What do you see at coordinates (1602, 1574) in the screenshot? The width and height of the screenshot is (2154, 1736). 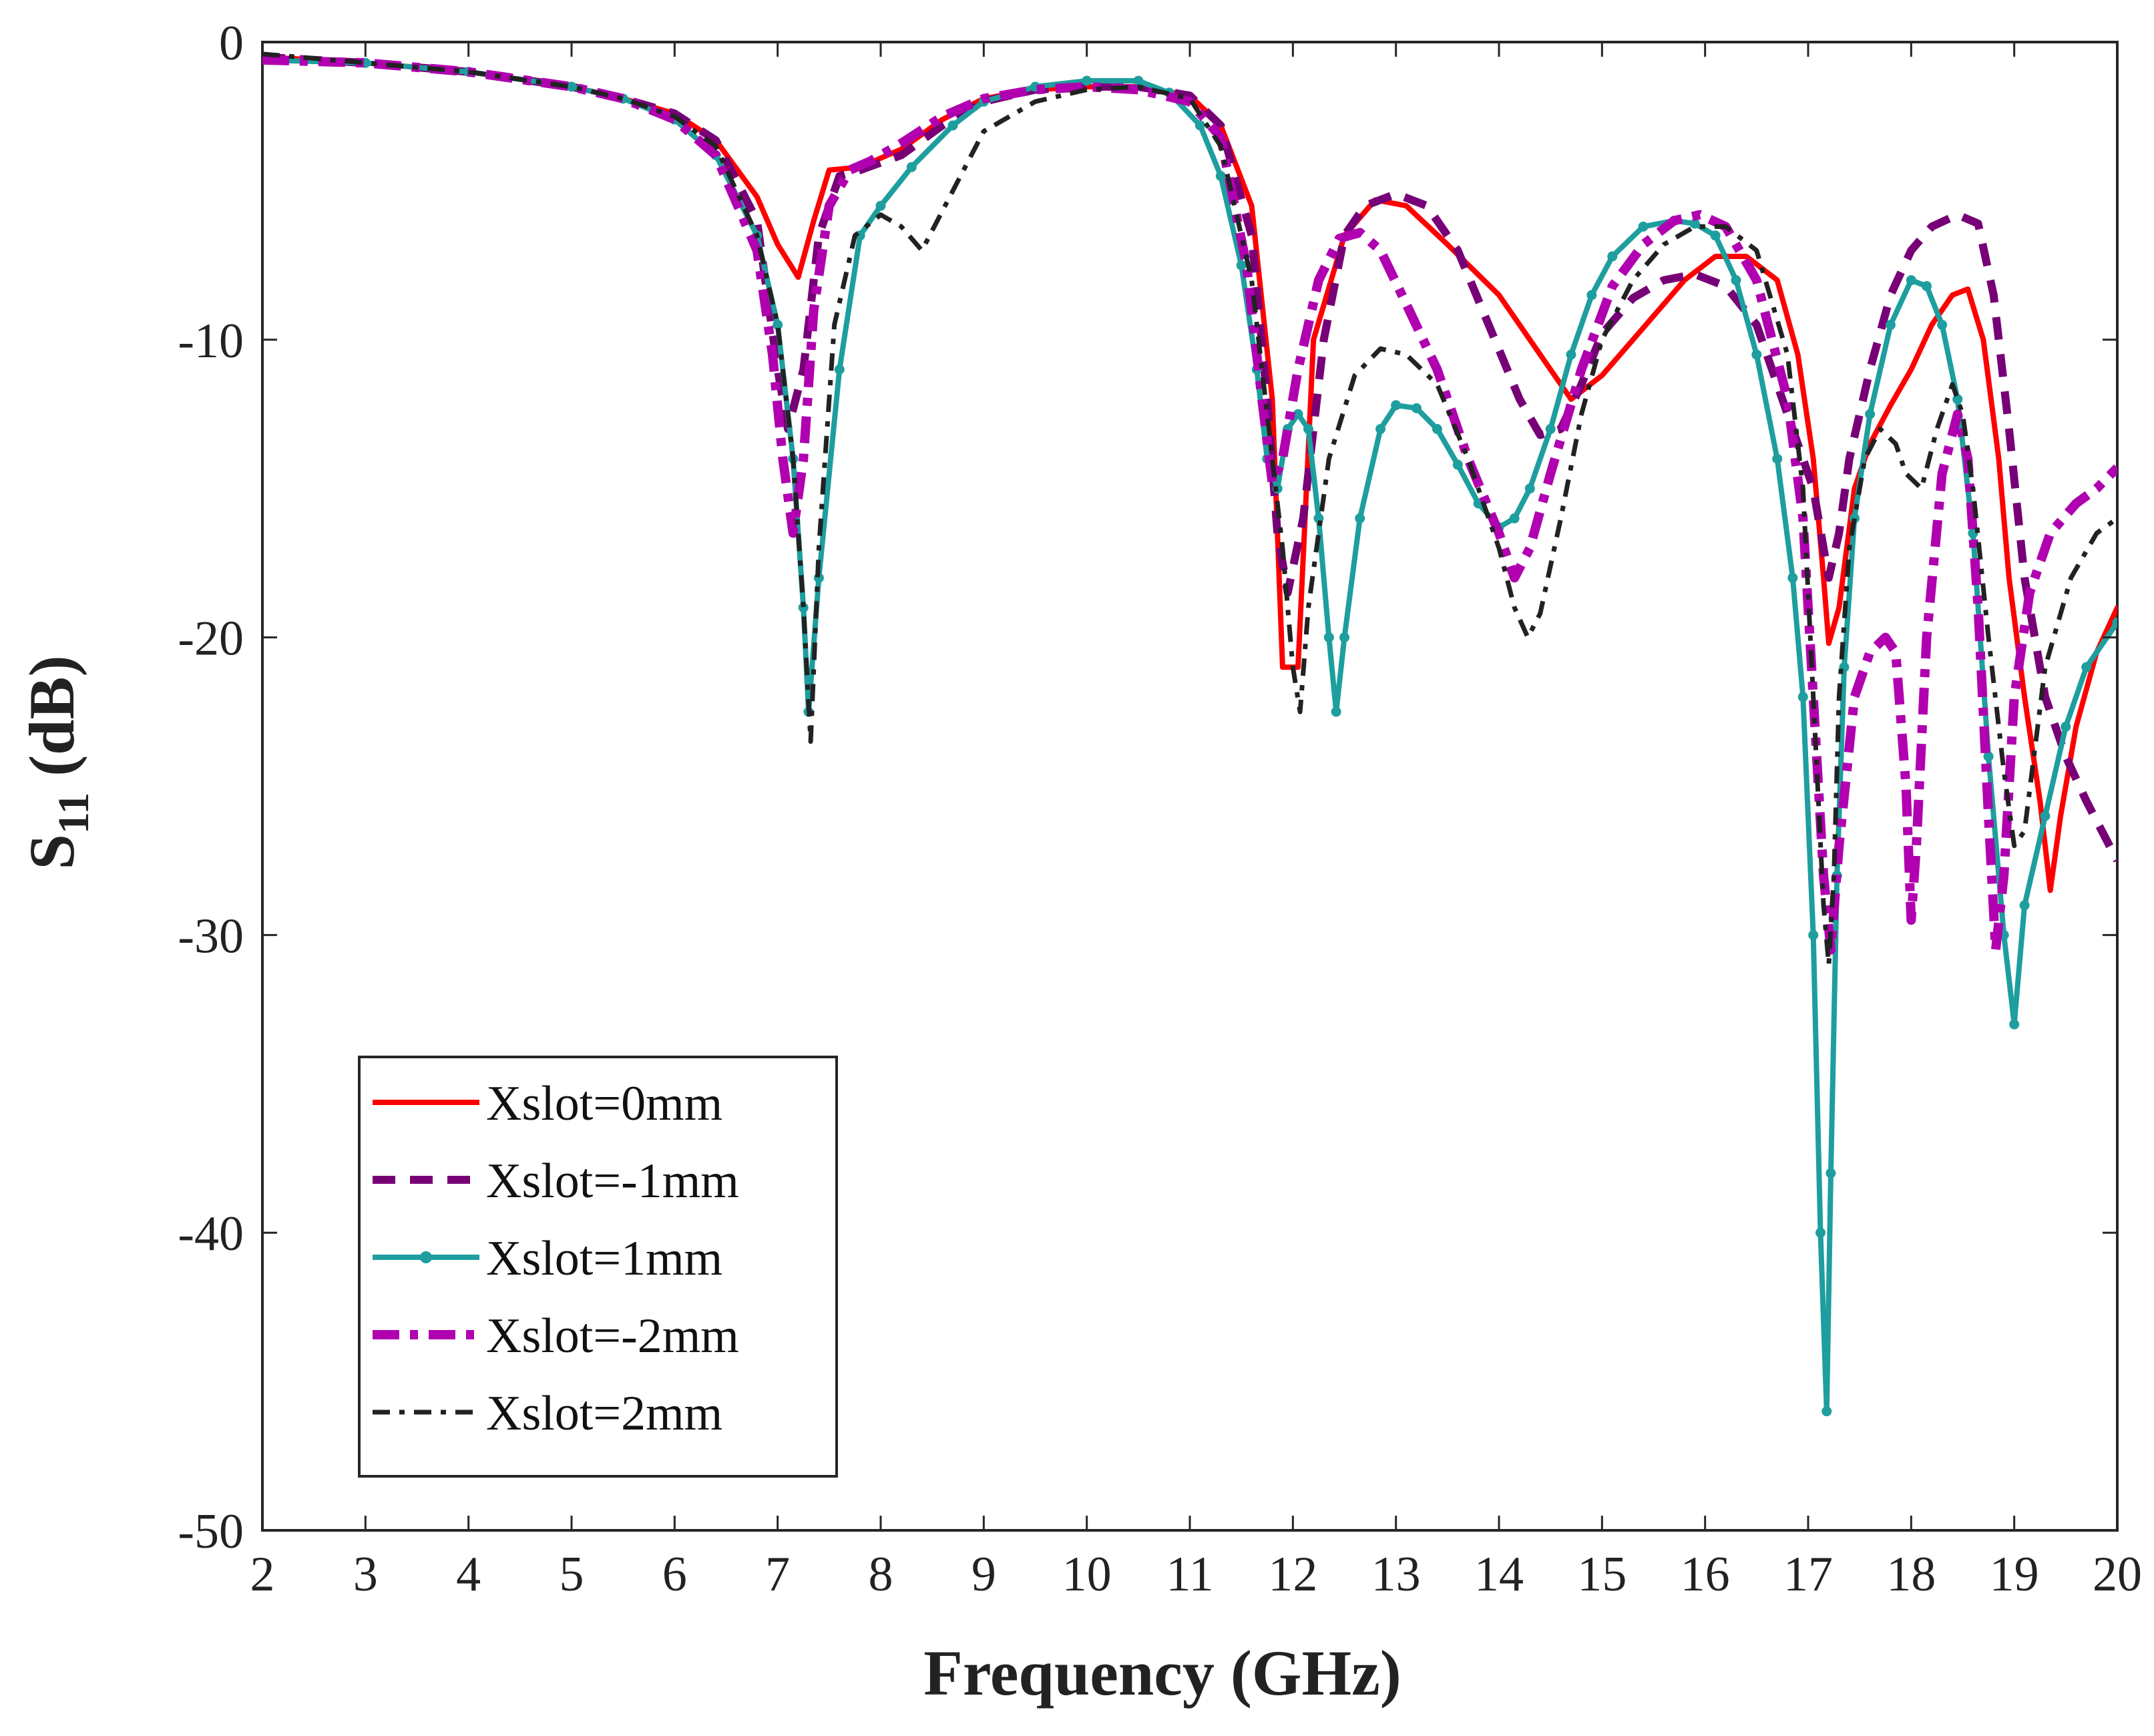 I see `x-tick-label: 15` at bounding box center [1602, 1574].